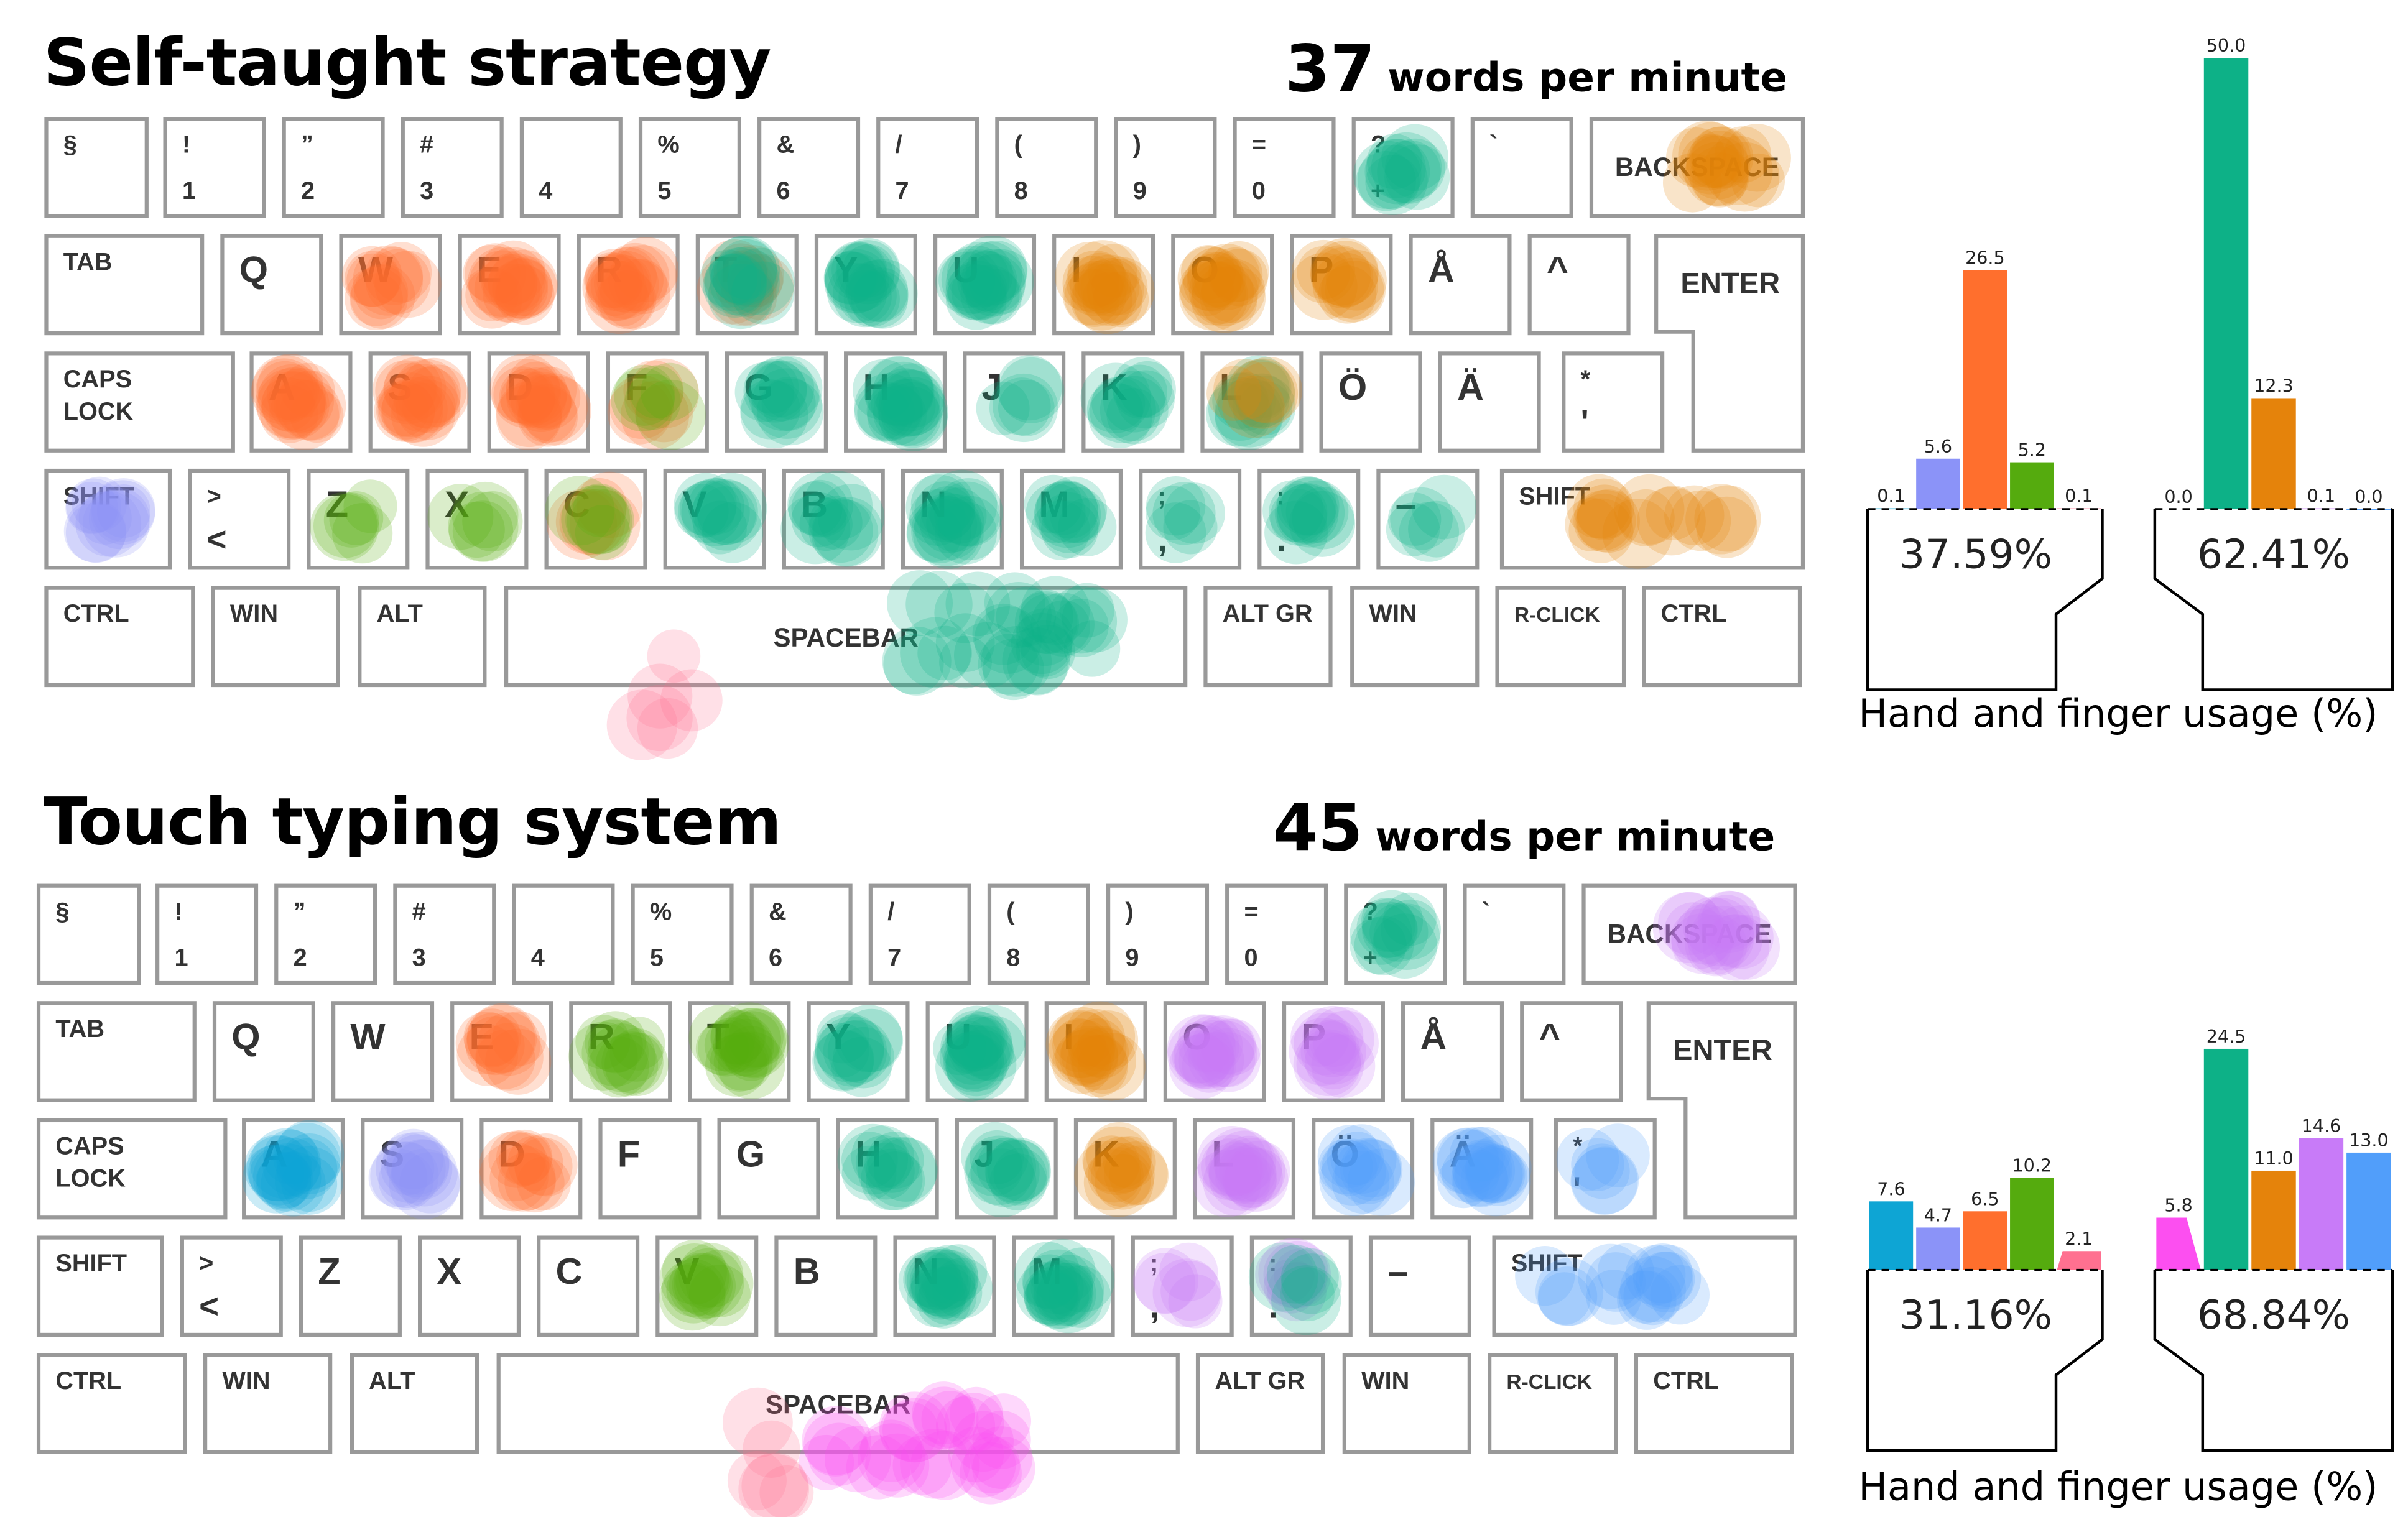 The image size is (2408, 1517). What do you see at coordinates (650, 1169) in the screenshot?
I see `key-f: F` at bounding box center [650, 1169].